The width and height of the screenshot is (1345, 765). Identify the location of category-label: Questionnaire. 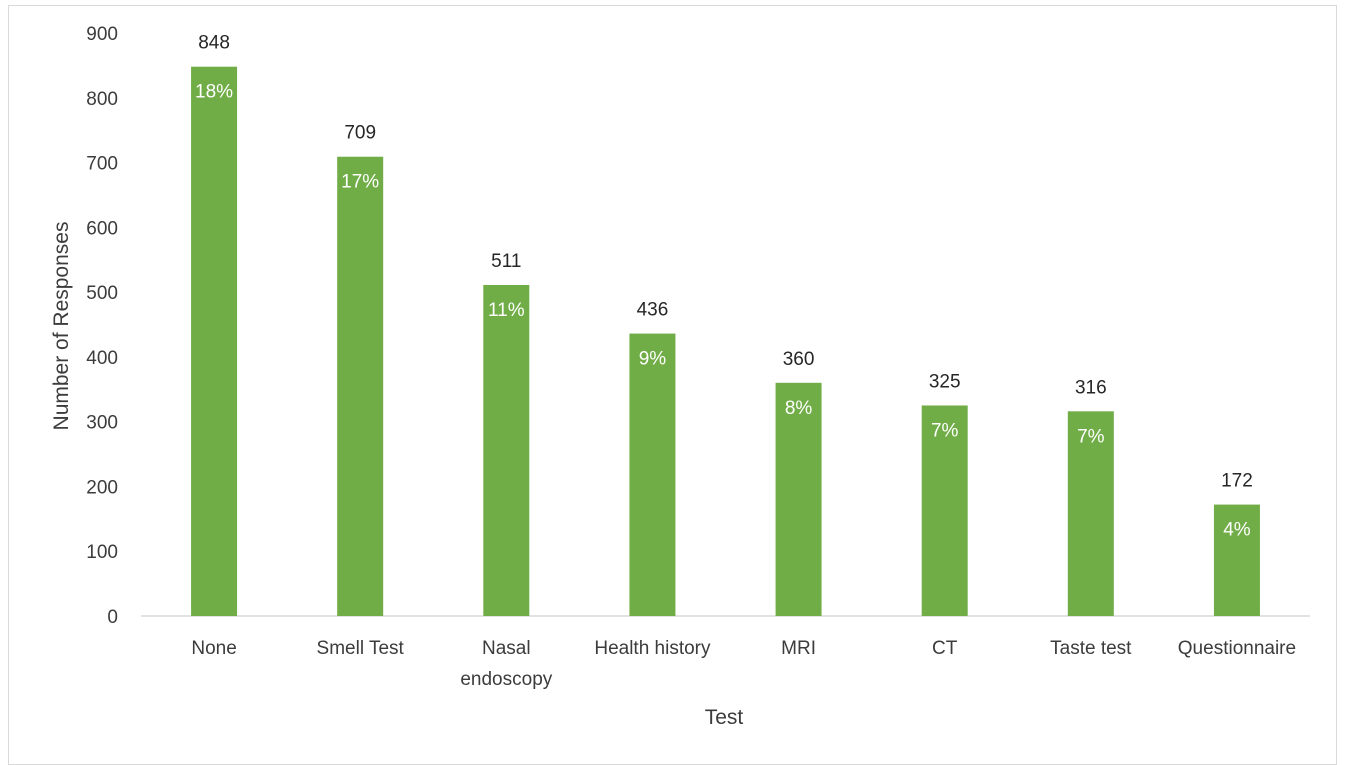
(1237, 648).